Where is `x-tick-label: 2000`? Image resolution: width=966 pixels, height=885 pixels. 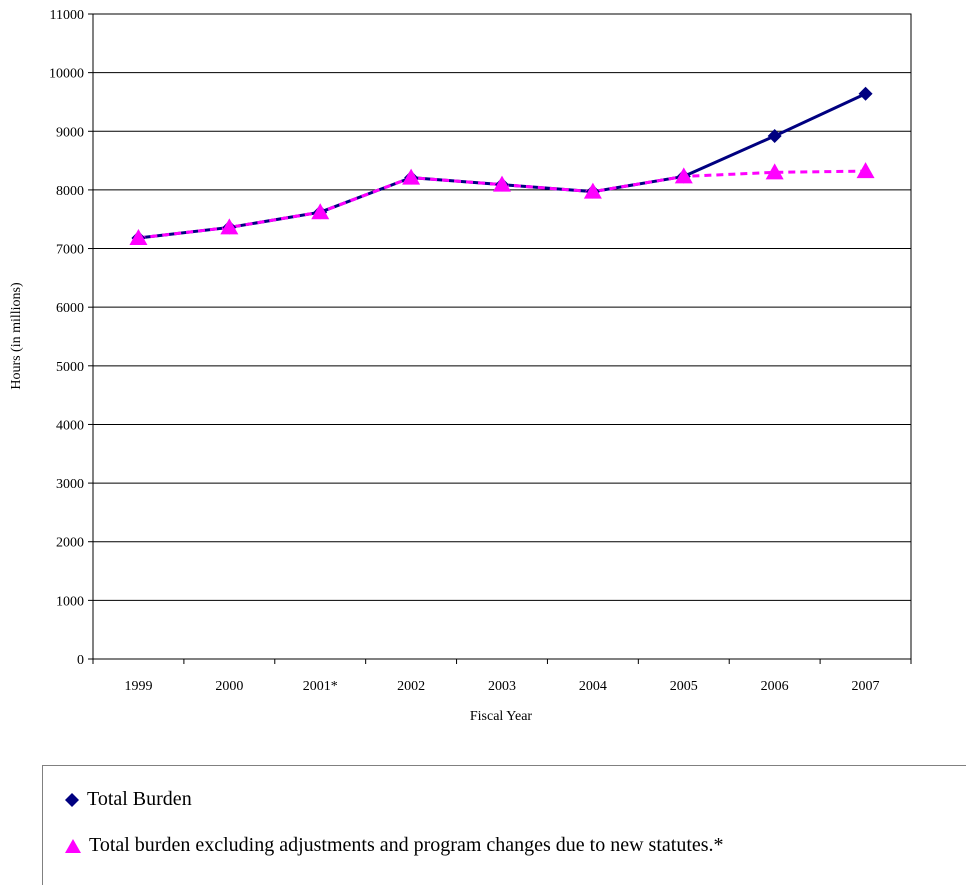 x-tick-label: 2000 is located at coordinates (229, 686).